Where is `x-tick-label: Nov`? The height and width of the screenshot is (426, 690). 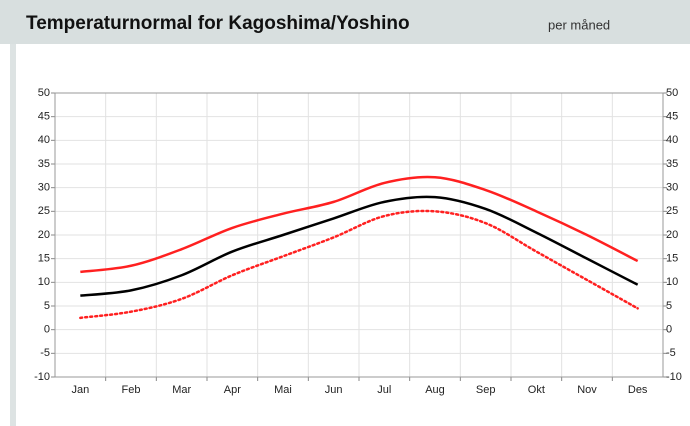 x-tick-label: Nov is located at coordinates (587, 390).